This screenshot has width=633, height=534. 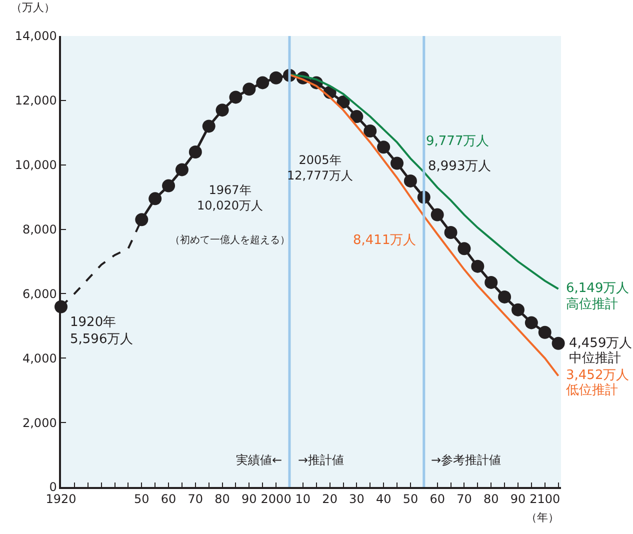 I want to click on x-tick-label: 2000, so click(x=276, y=499).